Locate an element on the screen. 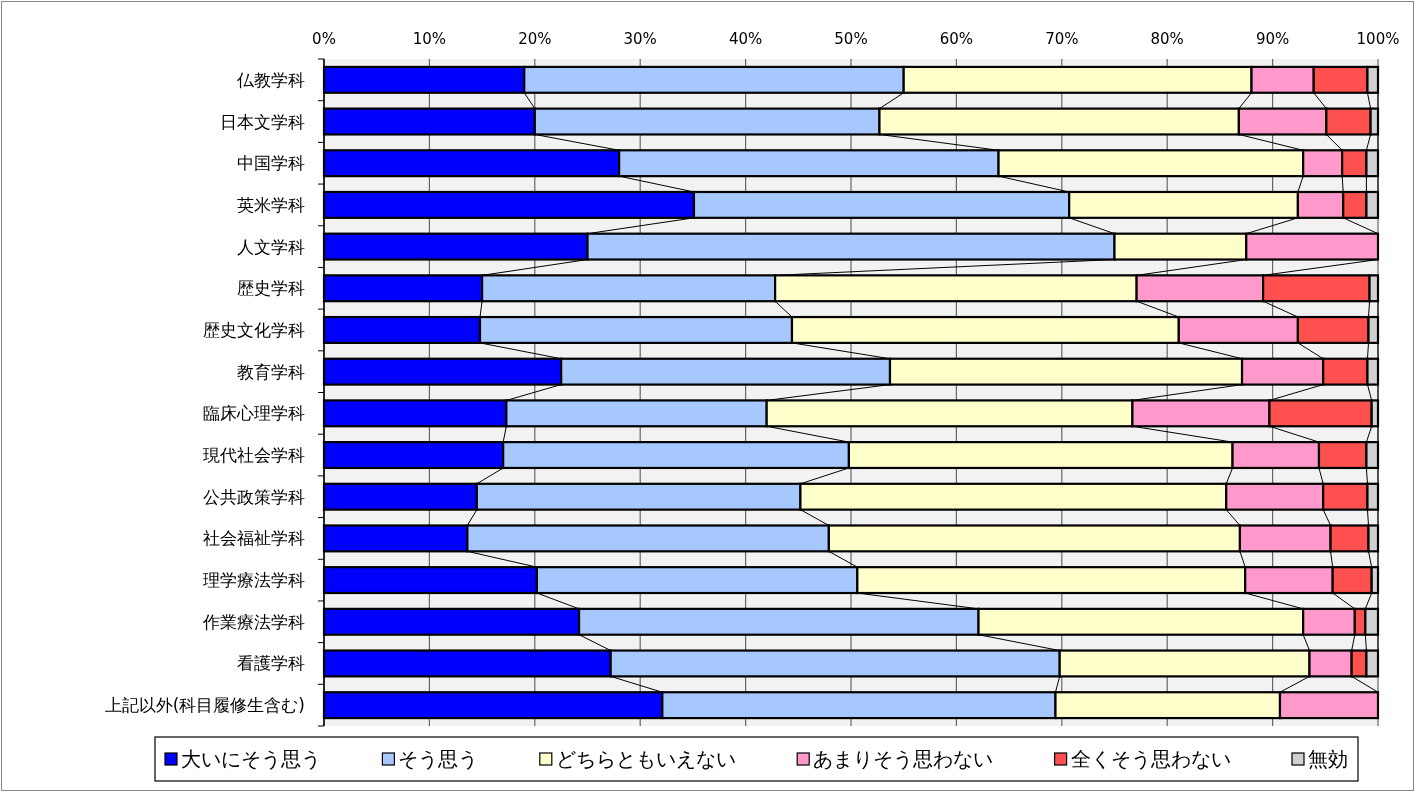 The height and width of the screenshot is (792, 1415). y-tick-label: 上記以外(科目履修生含む) is located at coordinates (204, 705).